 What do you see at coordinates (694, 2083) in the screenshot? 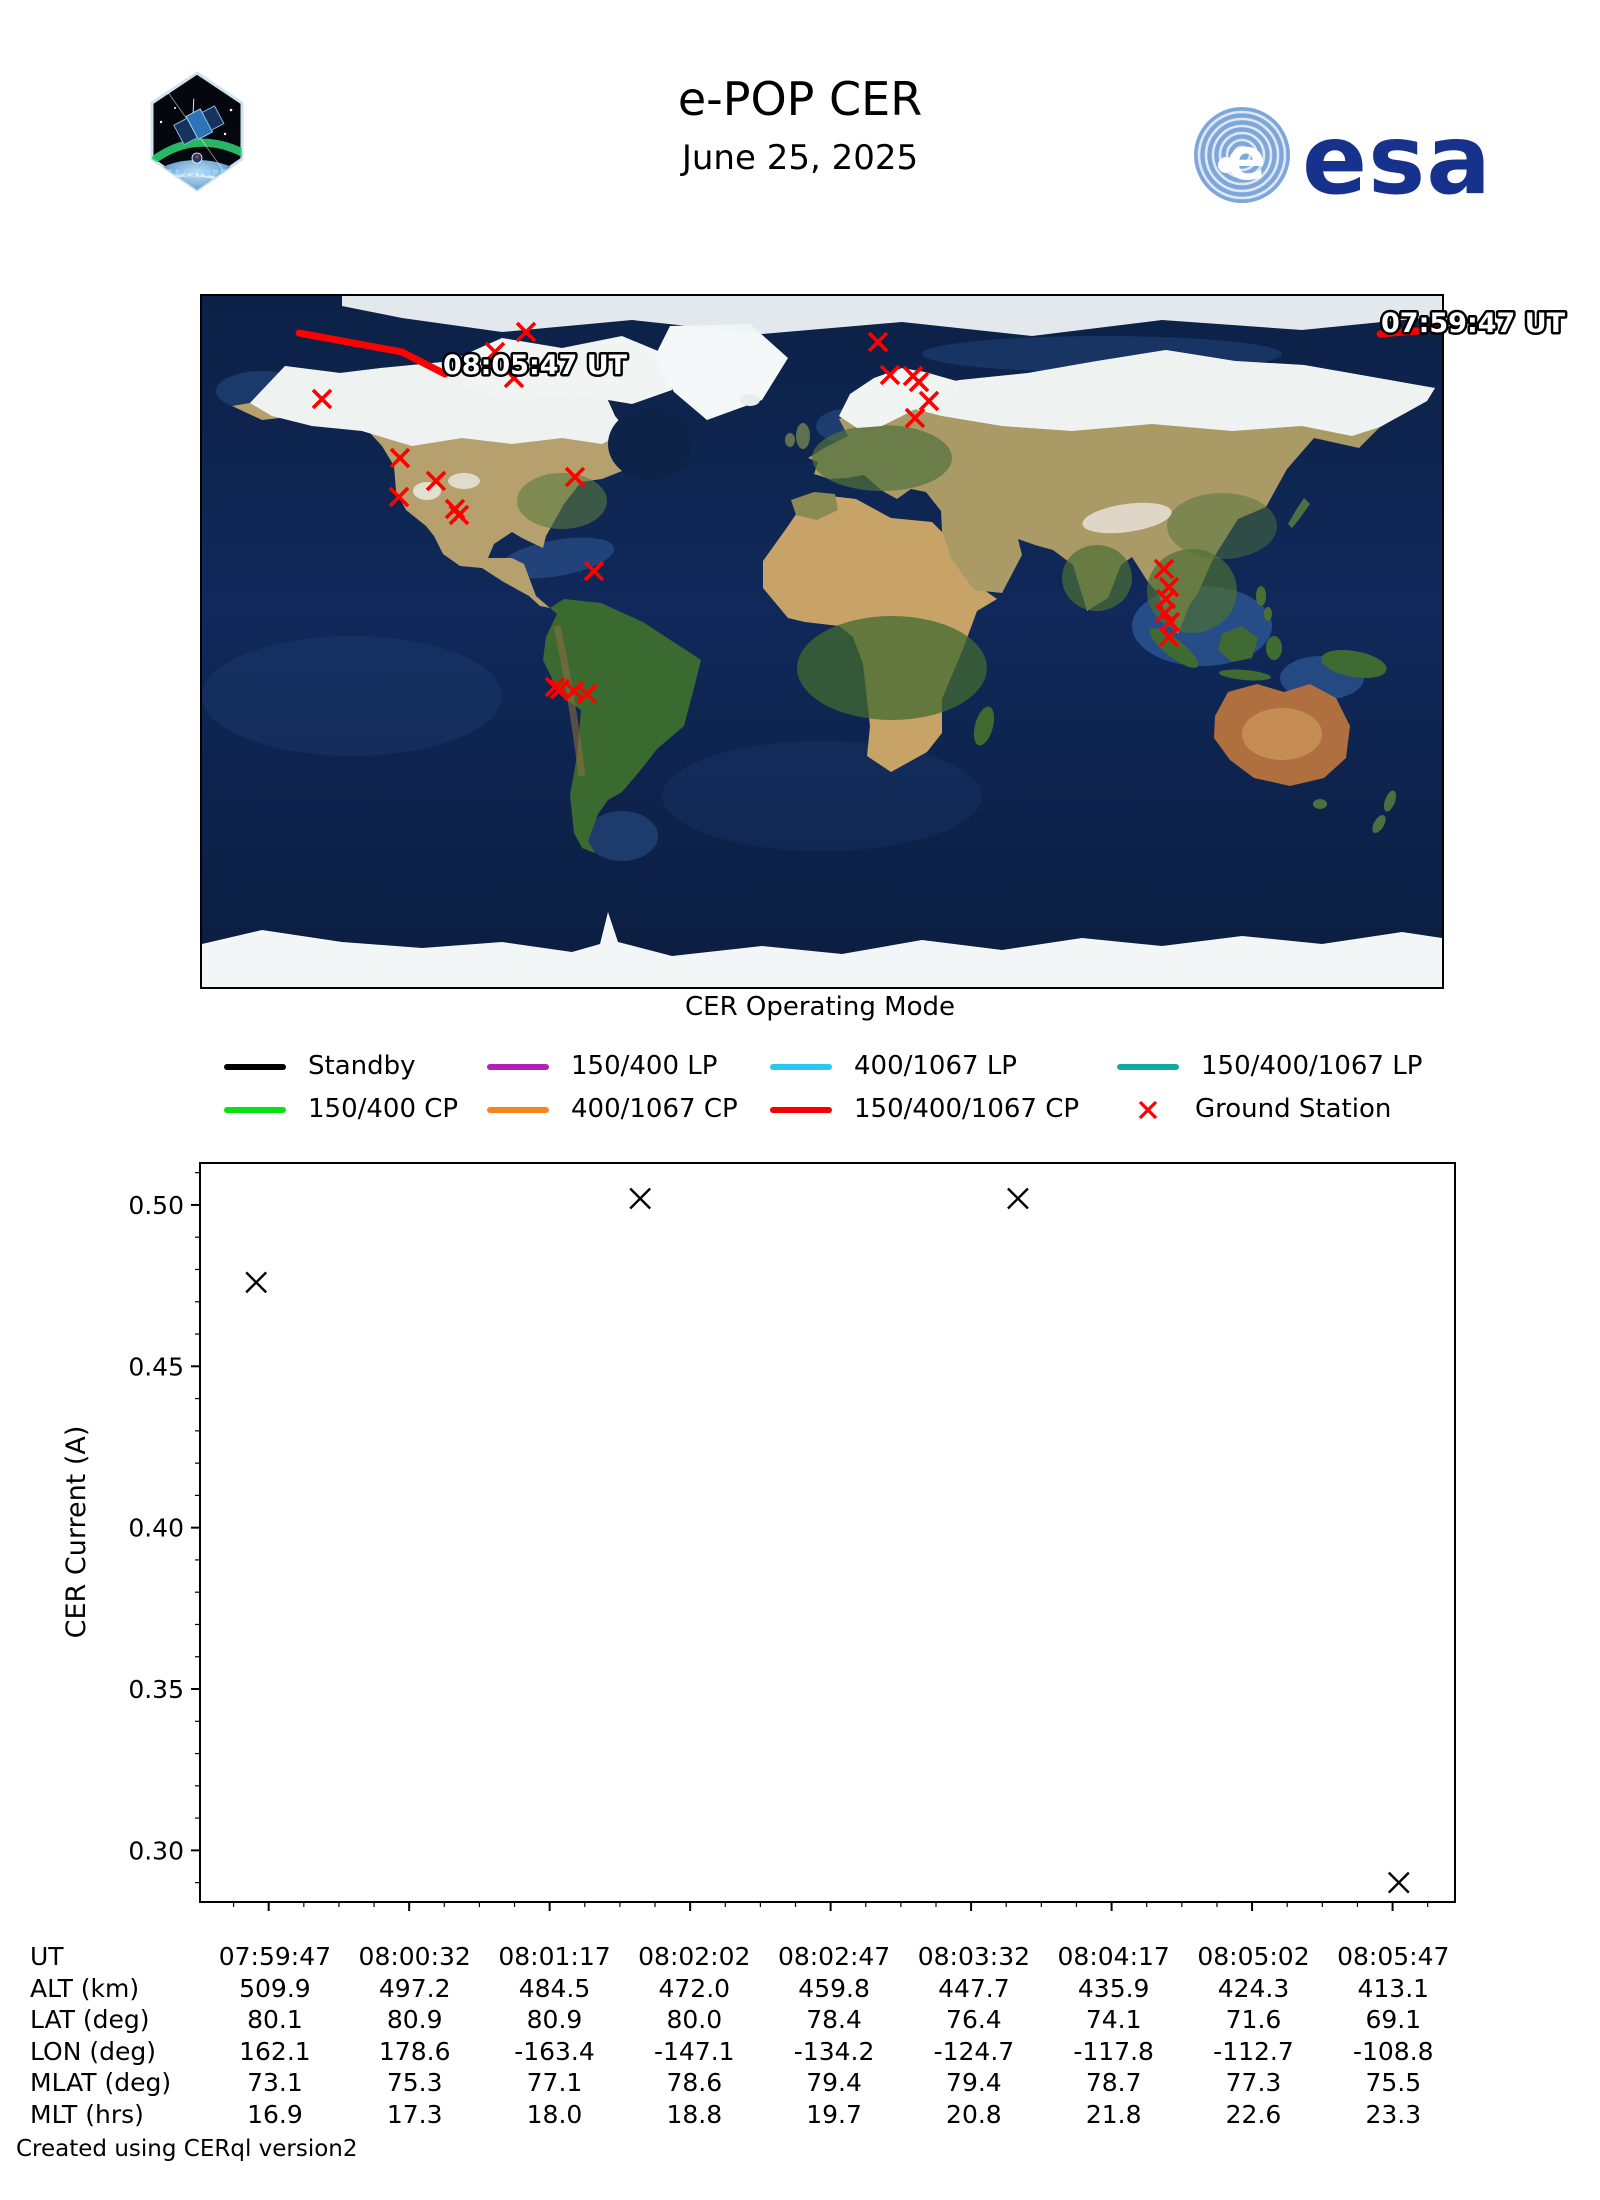
I see `table-cell: 78.6` at bounding box center [694, 2083].